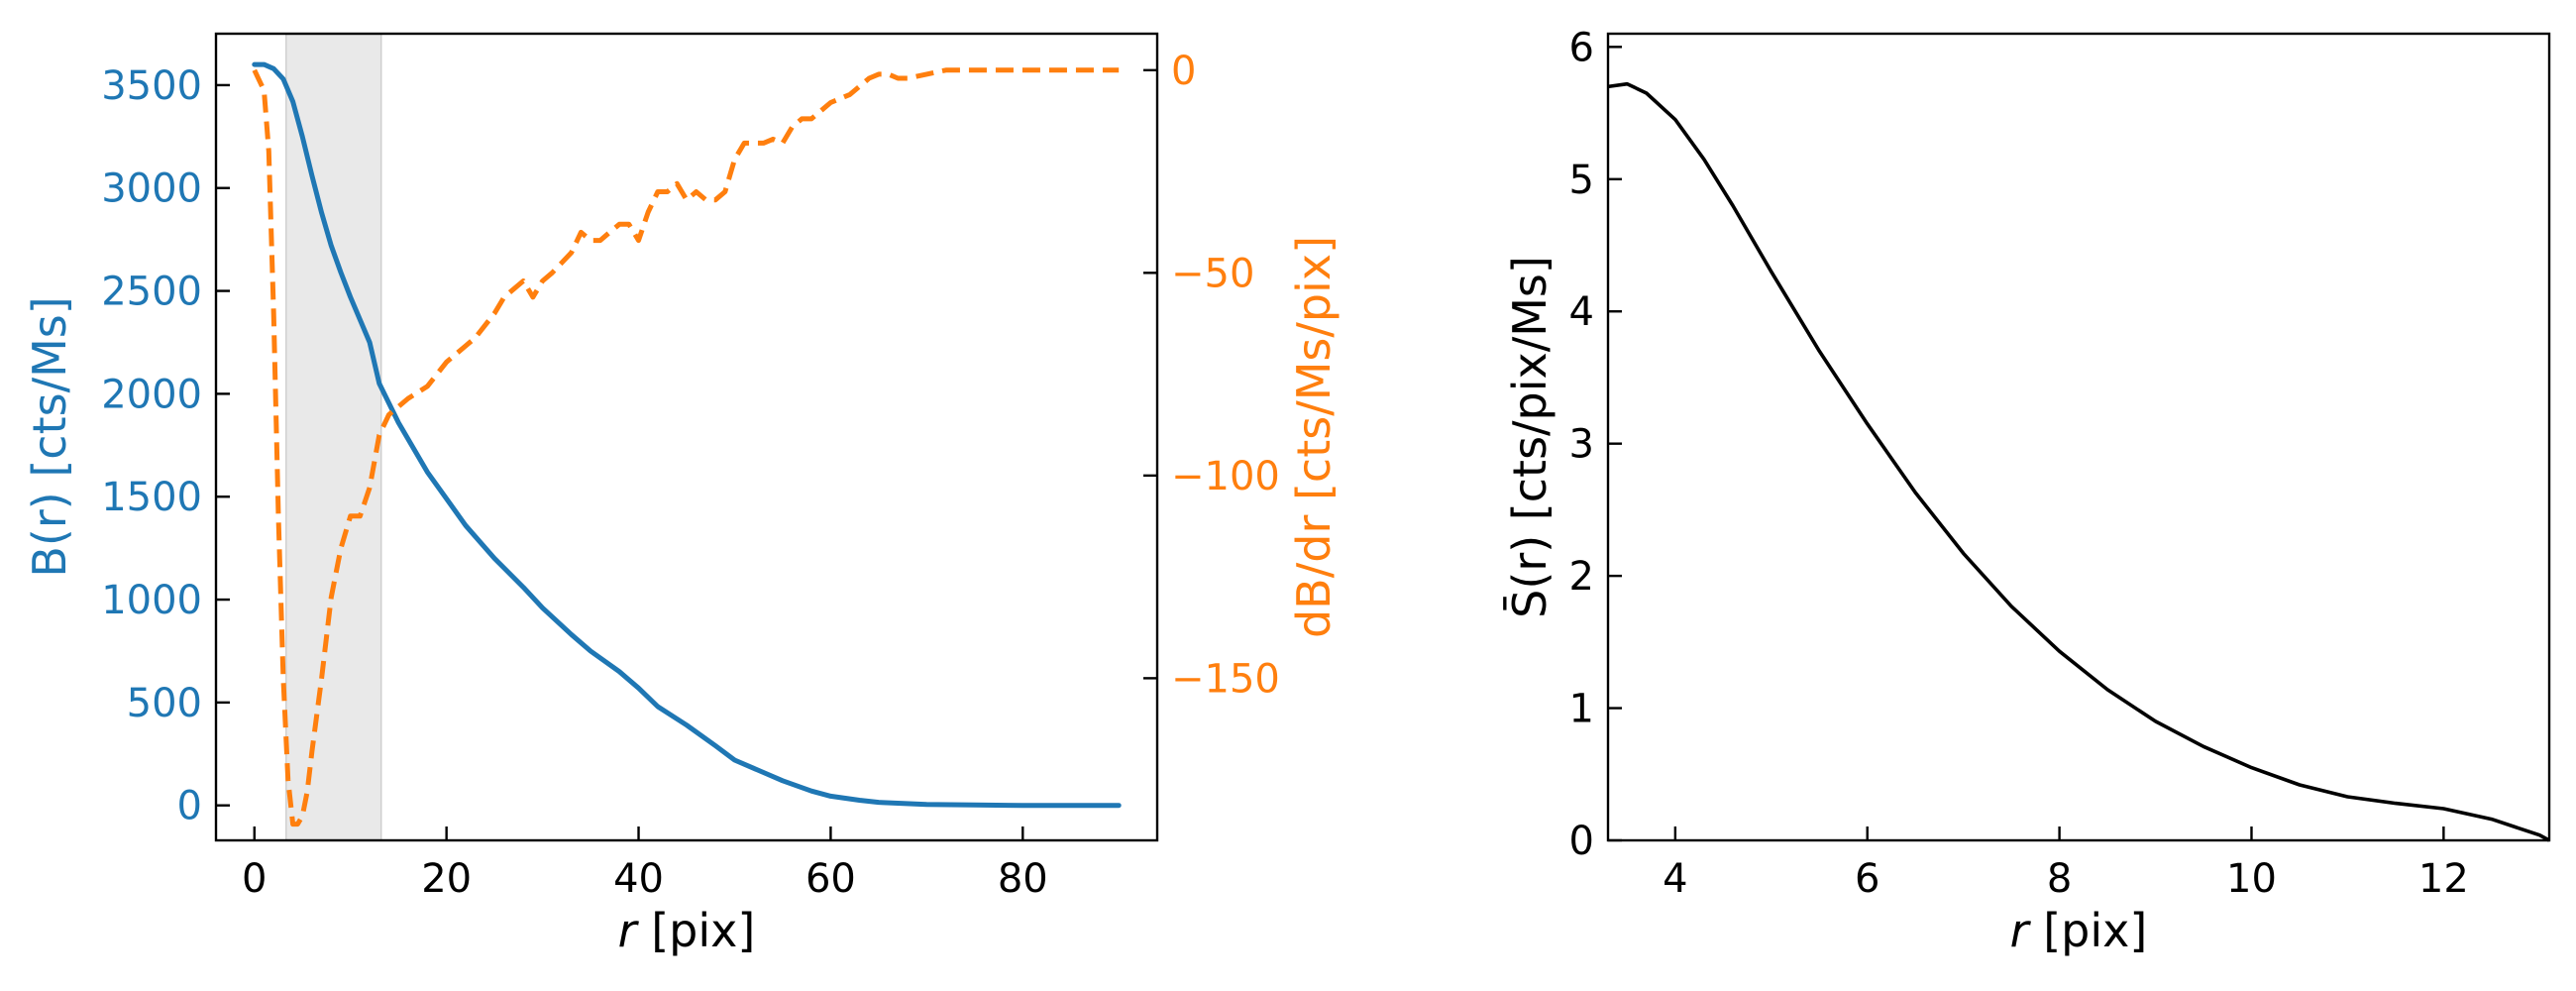 This screenshot has width=2576, height=991. Describe the element at coordinates (2079, 930) in the screenshot. I see `right-x-axis-label: r [pix]` at that location.